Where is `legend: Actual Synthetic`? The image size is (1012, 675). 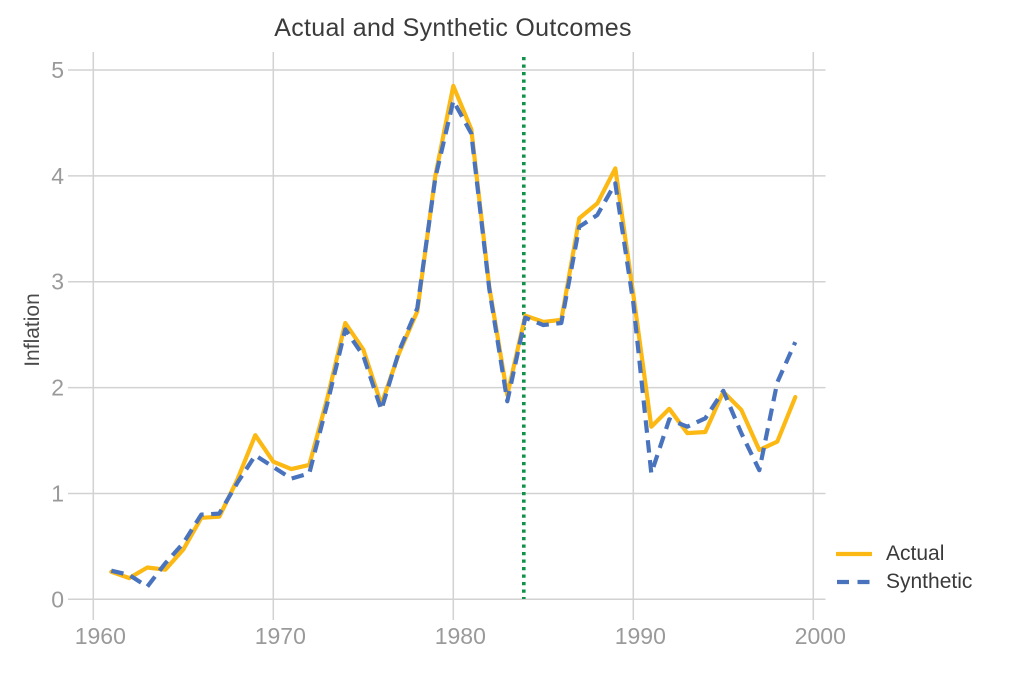 legend: Actual Synthetic is located at coordinates (904, 567).